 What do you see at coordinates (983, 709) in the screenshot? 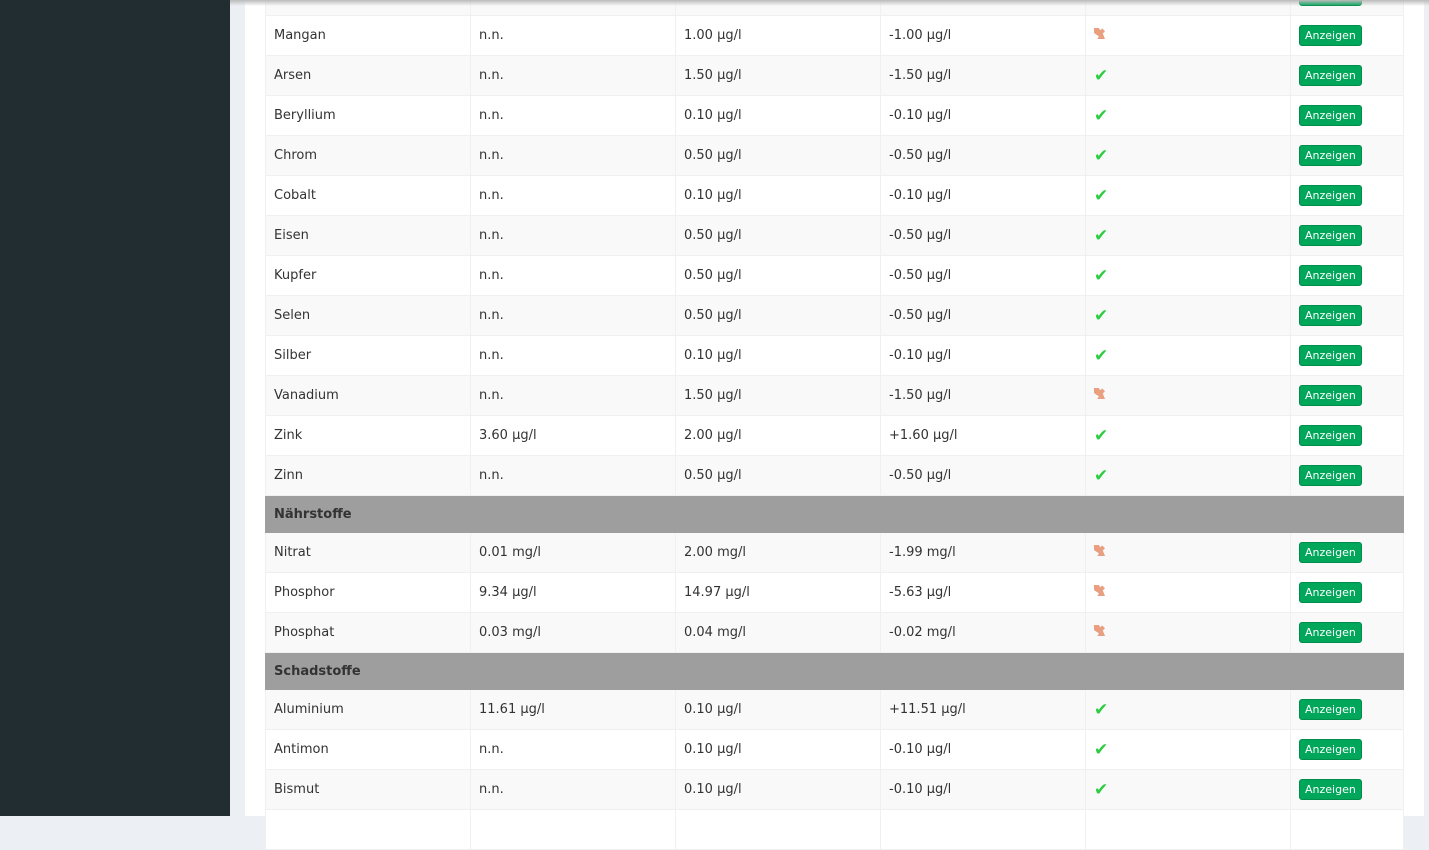
I see `difference-value: +11.51 µg/l` at bounding box center [983, 709].